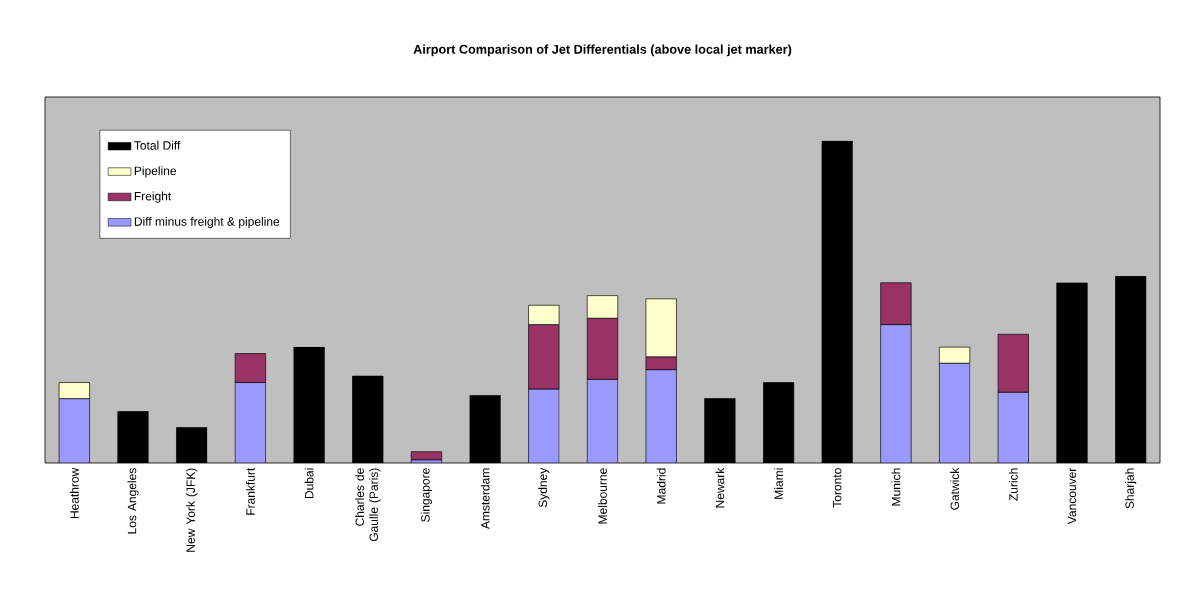  I want to click on x-tick-label: Los Angeles, so click(133, 501).